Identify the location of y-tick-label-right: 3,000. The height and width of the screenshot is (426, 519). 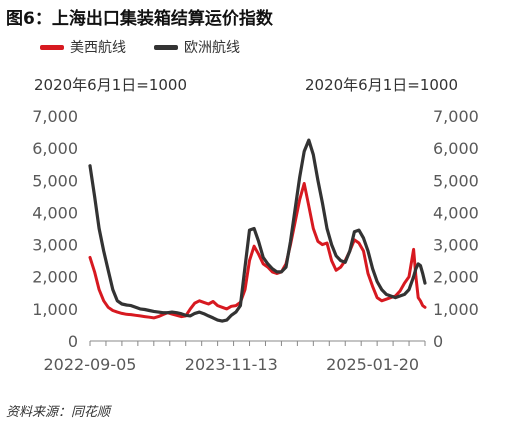
(456, 245).